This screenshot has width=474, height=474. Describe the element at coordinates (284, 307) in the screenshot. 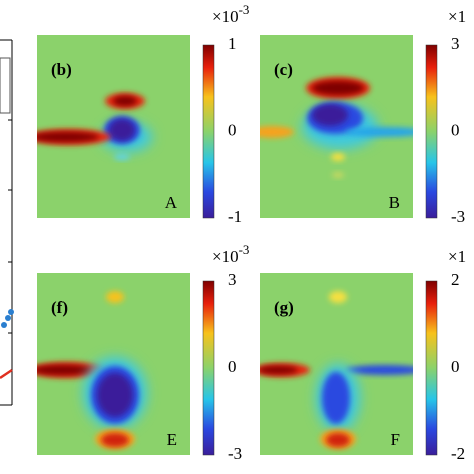

I see `panel-label: (g)` at that location.